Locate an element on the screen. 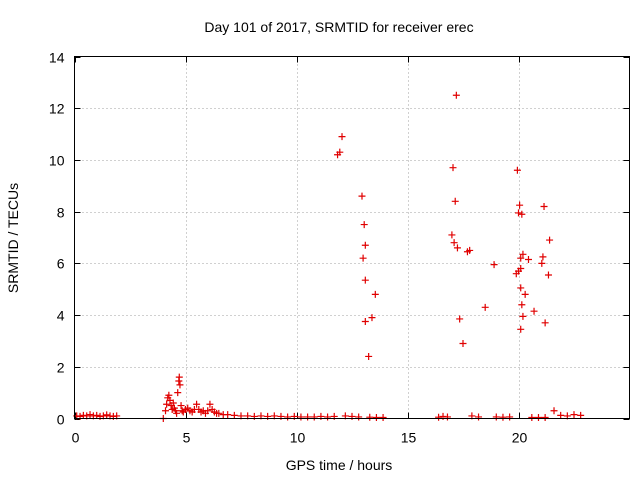  x-tick-label: 10 is located at coordinates (298, 438).